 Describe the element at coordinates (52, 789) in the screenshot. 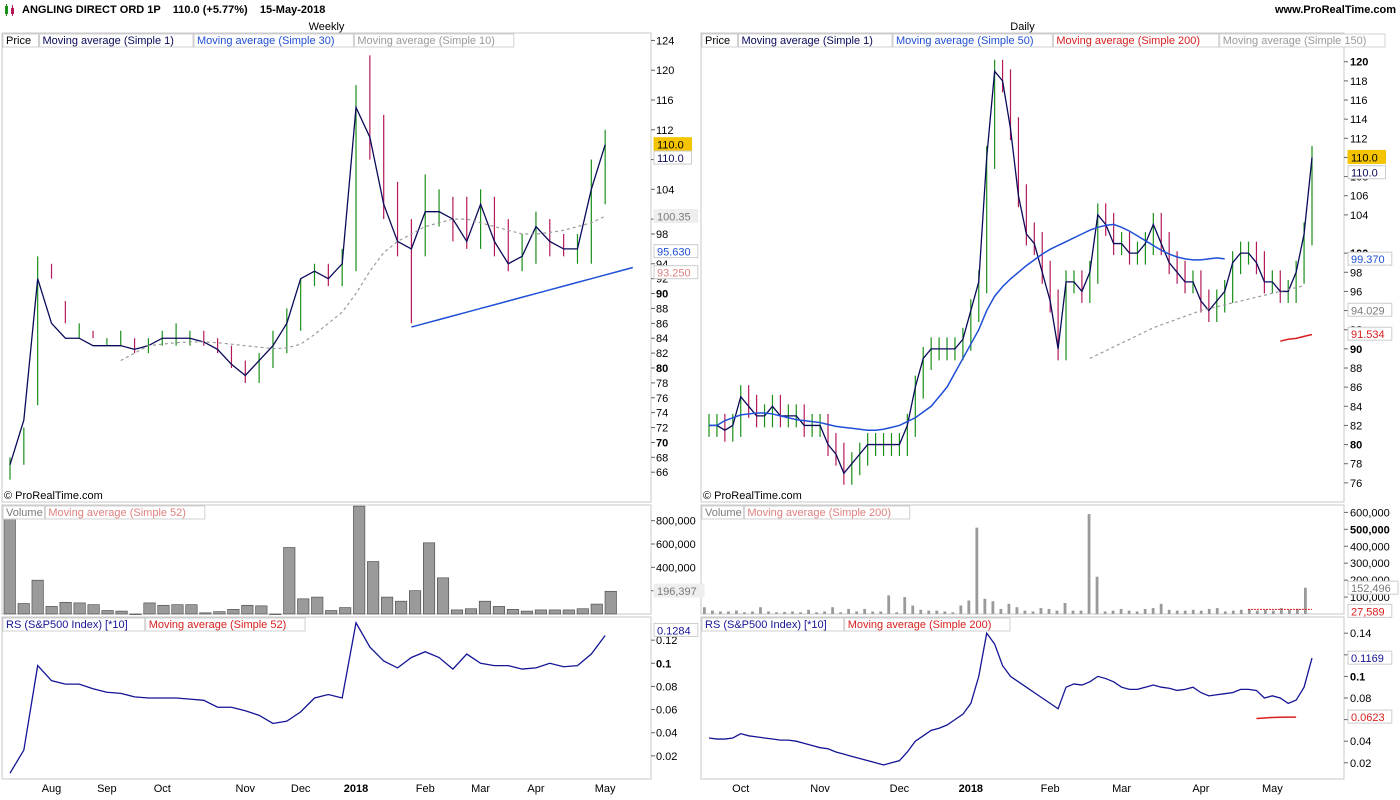

I see `weekly_price-xtick-label: Aug` at that location.